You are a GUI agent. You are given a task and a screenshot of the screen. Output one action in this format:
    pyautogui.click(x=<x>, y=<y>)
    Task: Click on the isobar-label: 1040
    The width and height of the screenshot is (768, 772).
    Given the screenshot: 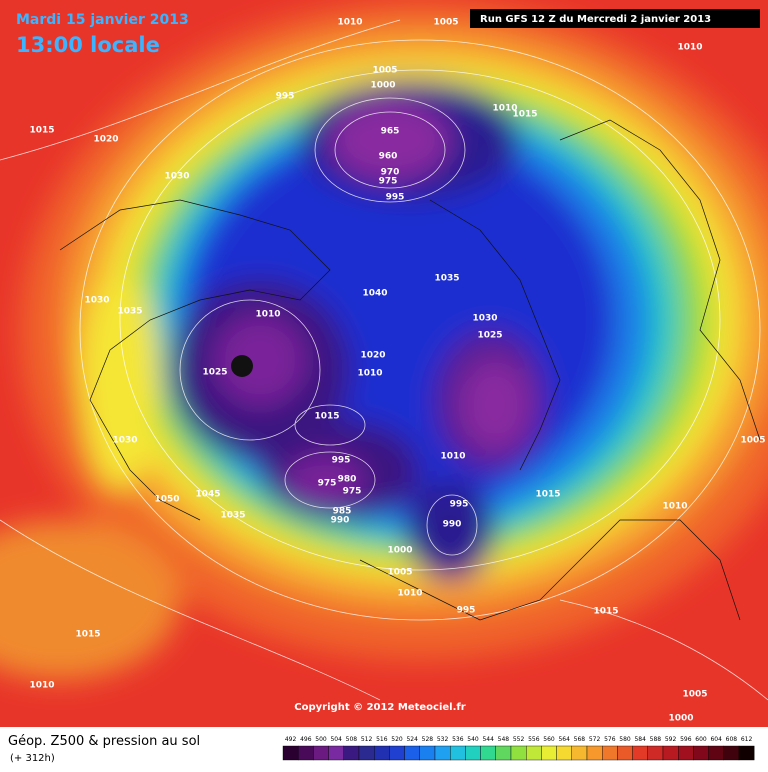 What is the action you would take?
    pyautogui.click(x=374, y=294)
    